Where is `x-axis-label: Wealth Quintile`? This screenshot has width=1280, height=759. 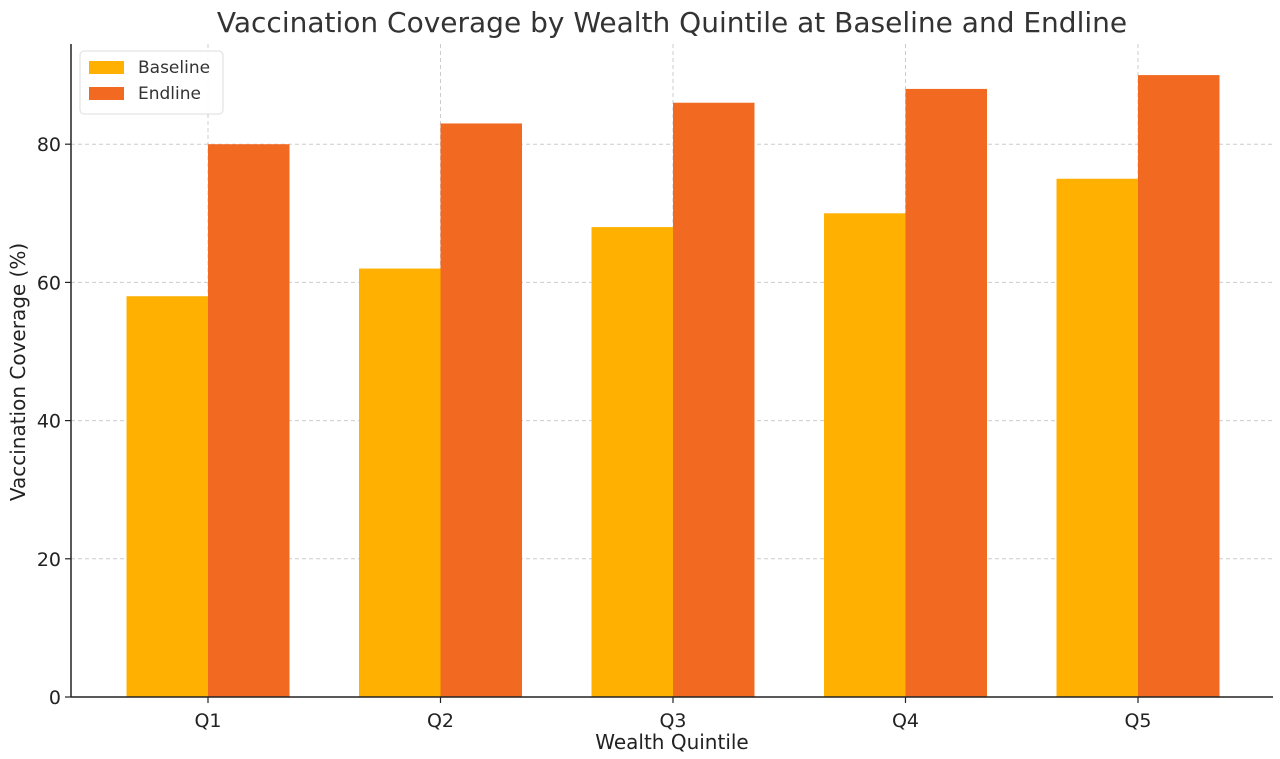 x-axis-label: Wealth Quintile is located at coordinates (672, 742).